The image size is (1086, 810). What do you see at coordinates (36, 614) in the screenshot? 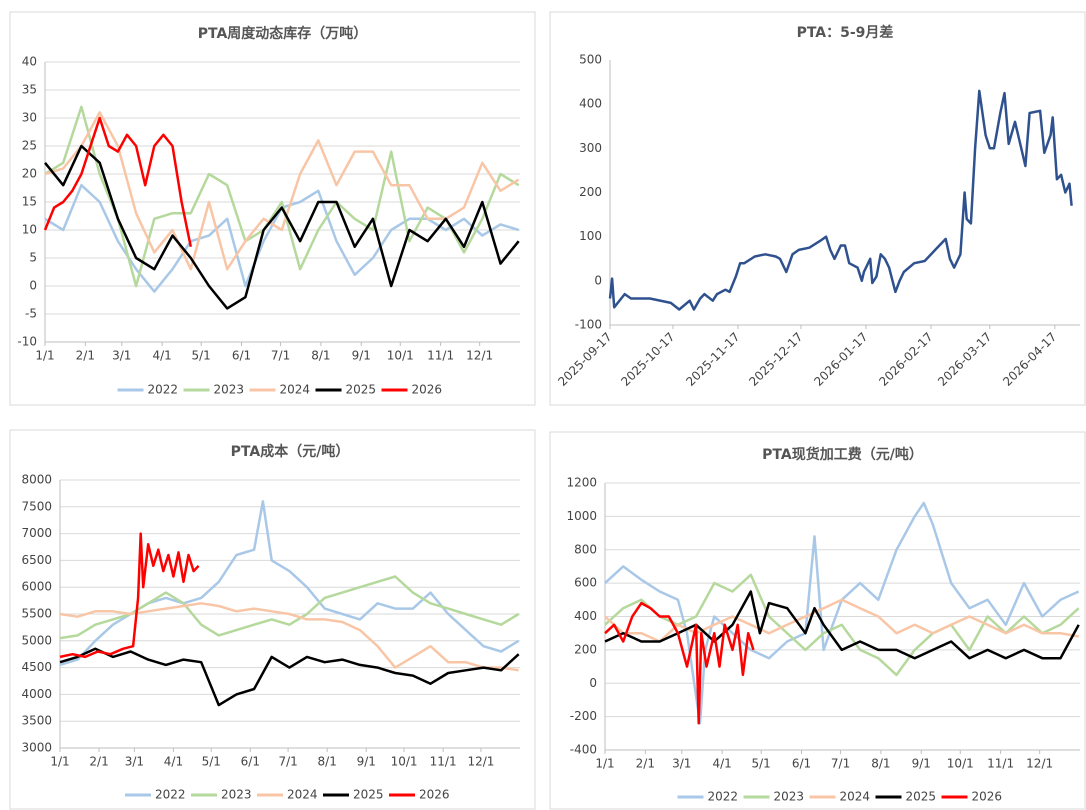
I see `y-tick-label: 5500` at bounding box center [36, 614].